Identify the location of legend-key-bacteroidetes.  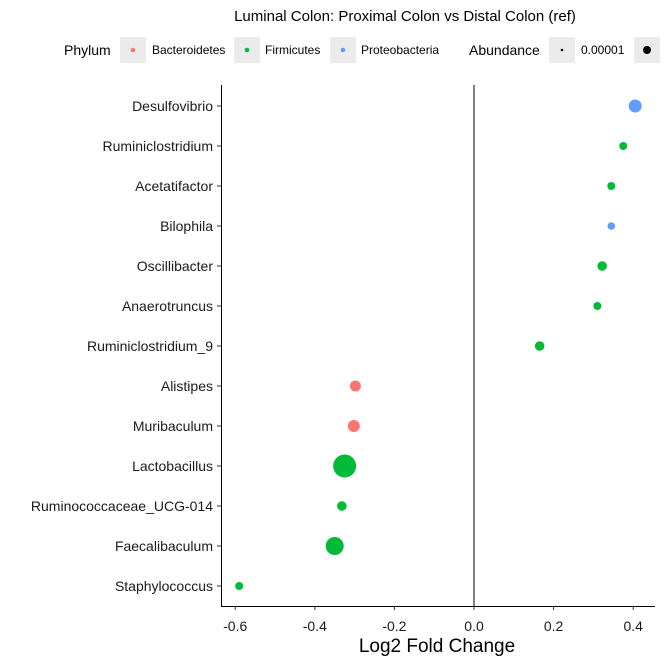
(133, 50).